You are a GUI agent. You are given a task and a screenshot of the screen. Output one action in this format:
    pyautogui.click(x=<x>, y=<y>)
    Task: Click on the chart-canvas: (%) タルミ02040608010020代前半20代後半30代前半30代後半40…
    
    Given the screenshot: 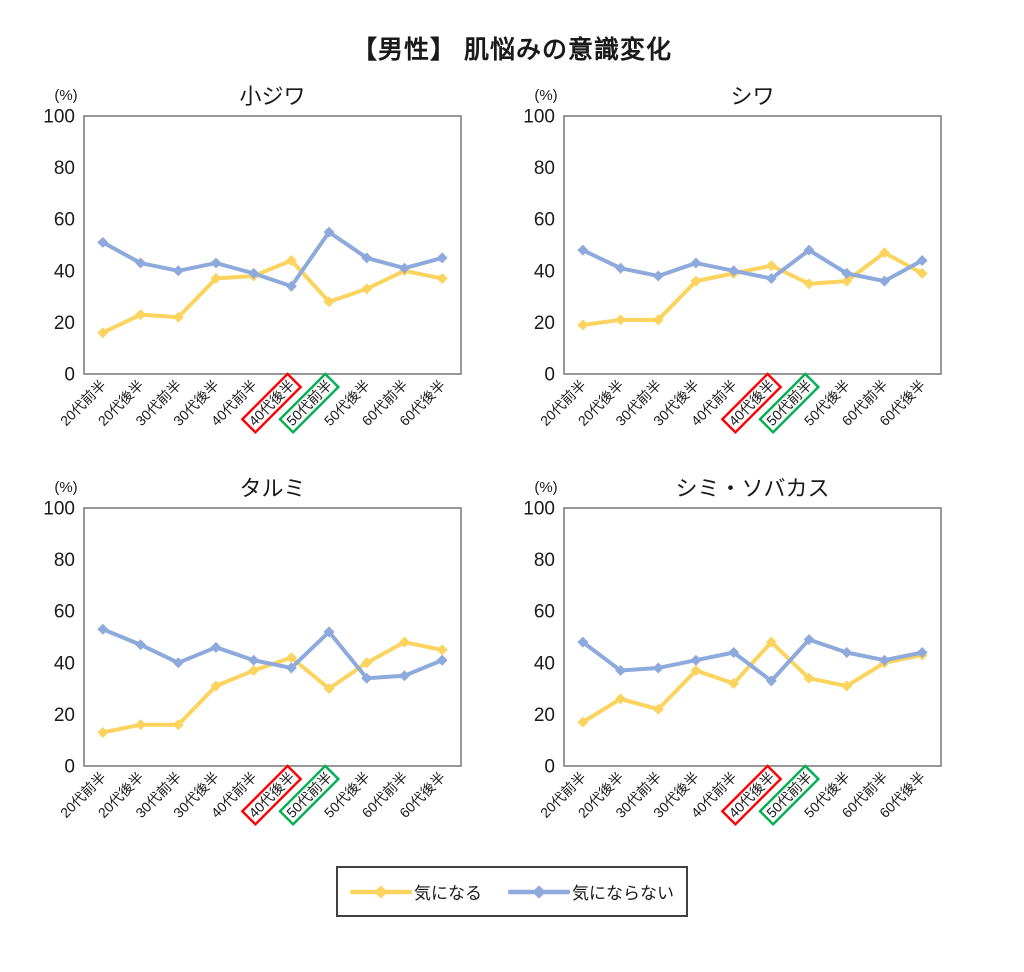 What is the action you would take?
    pyautogui.click(x=252, y=651)
    